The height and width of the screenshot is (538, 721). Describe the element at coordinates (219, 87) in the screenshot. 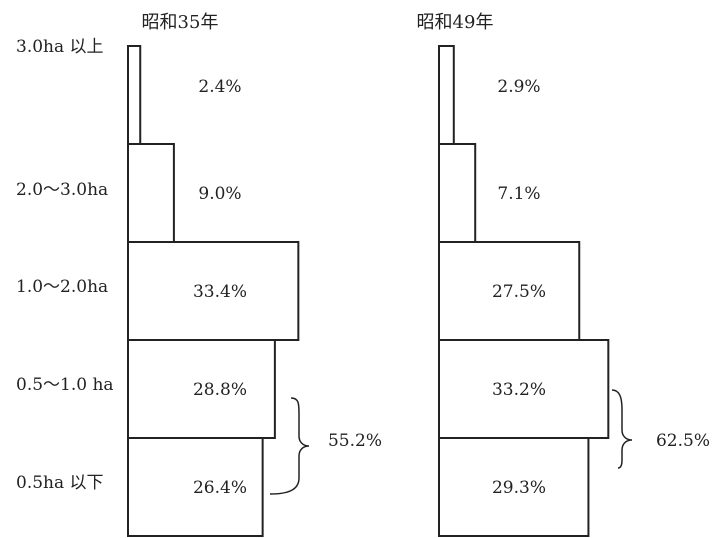

I see `data-label: 2.4%` at that location.